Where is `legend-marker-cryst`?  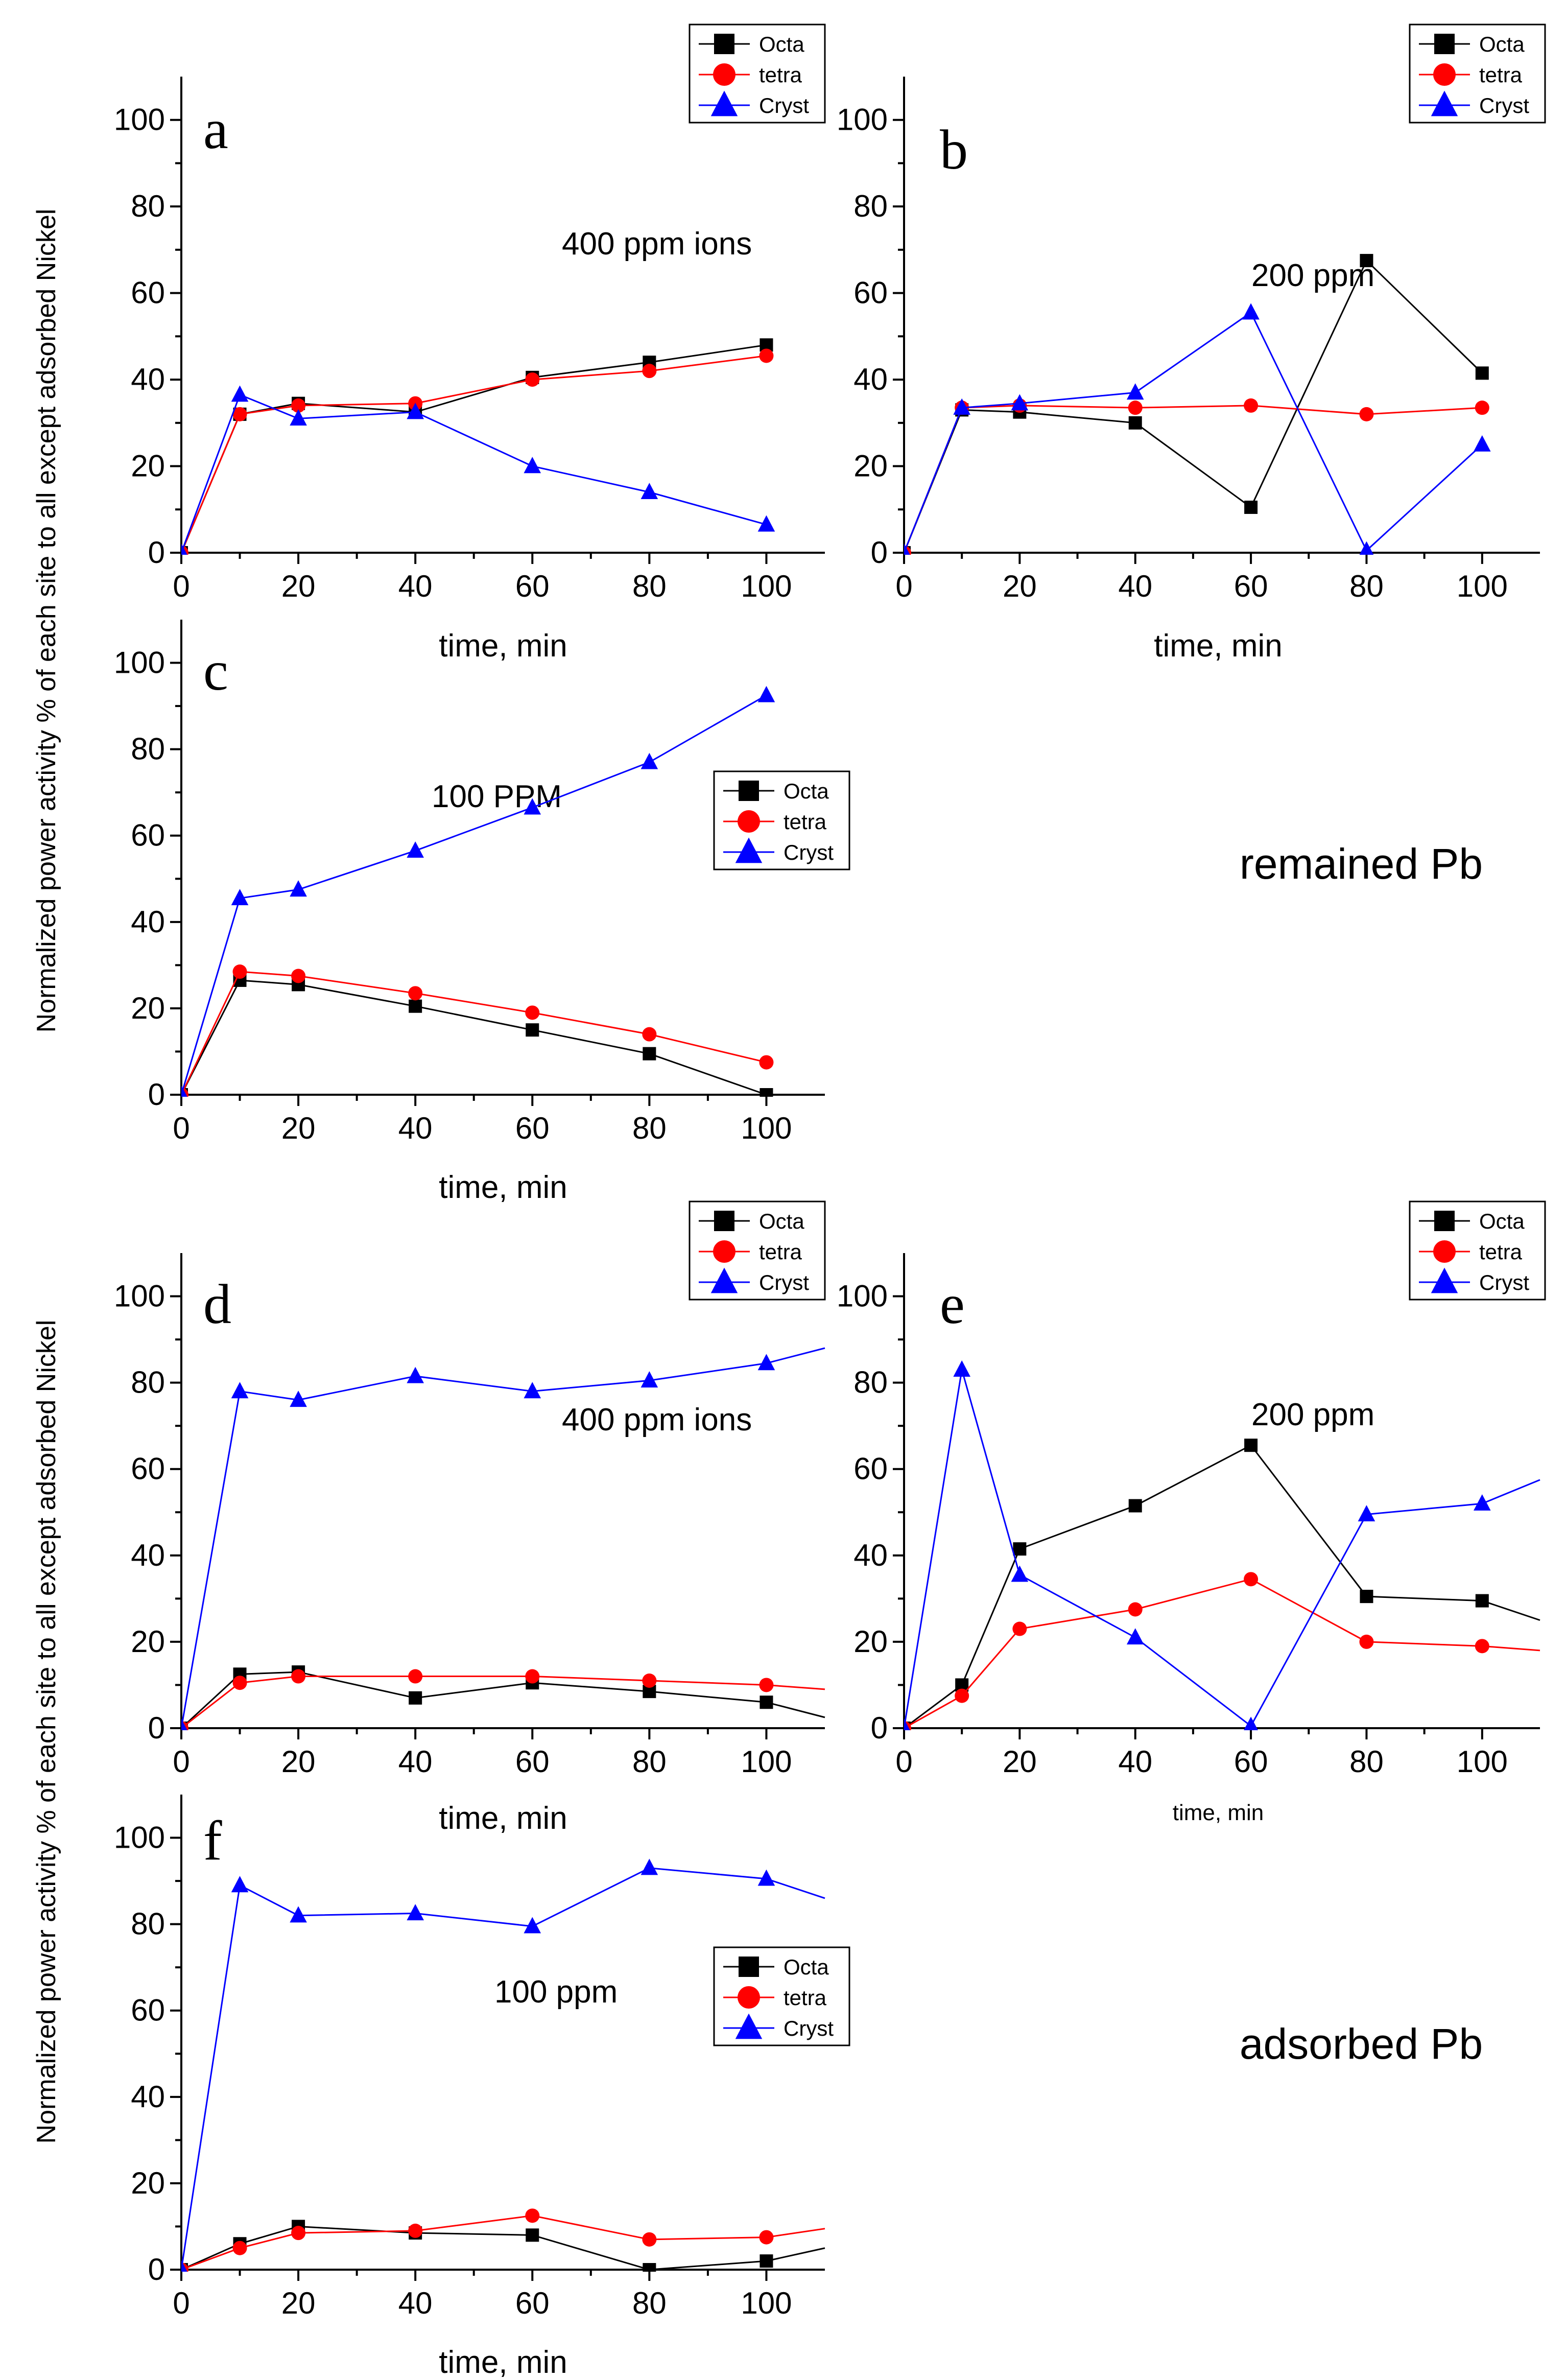
legend-marker-cryst is located at coordinates (749, 2026).